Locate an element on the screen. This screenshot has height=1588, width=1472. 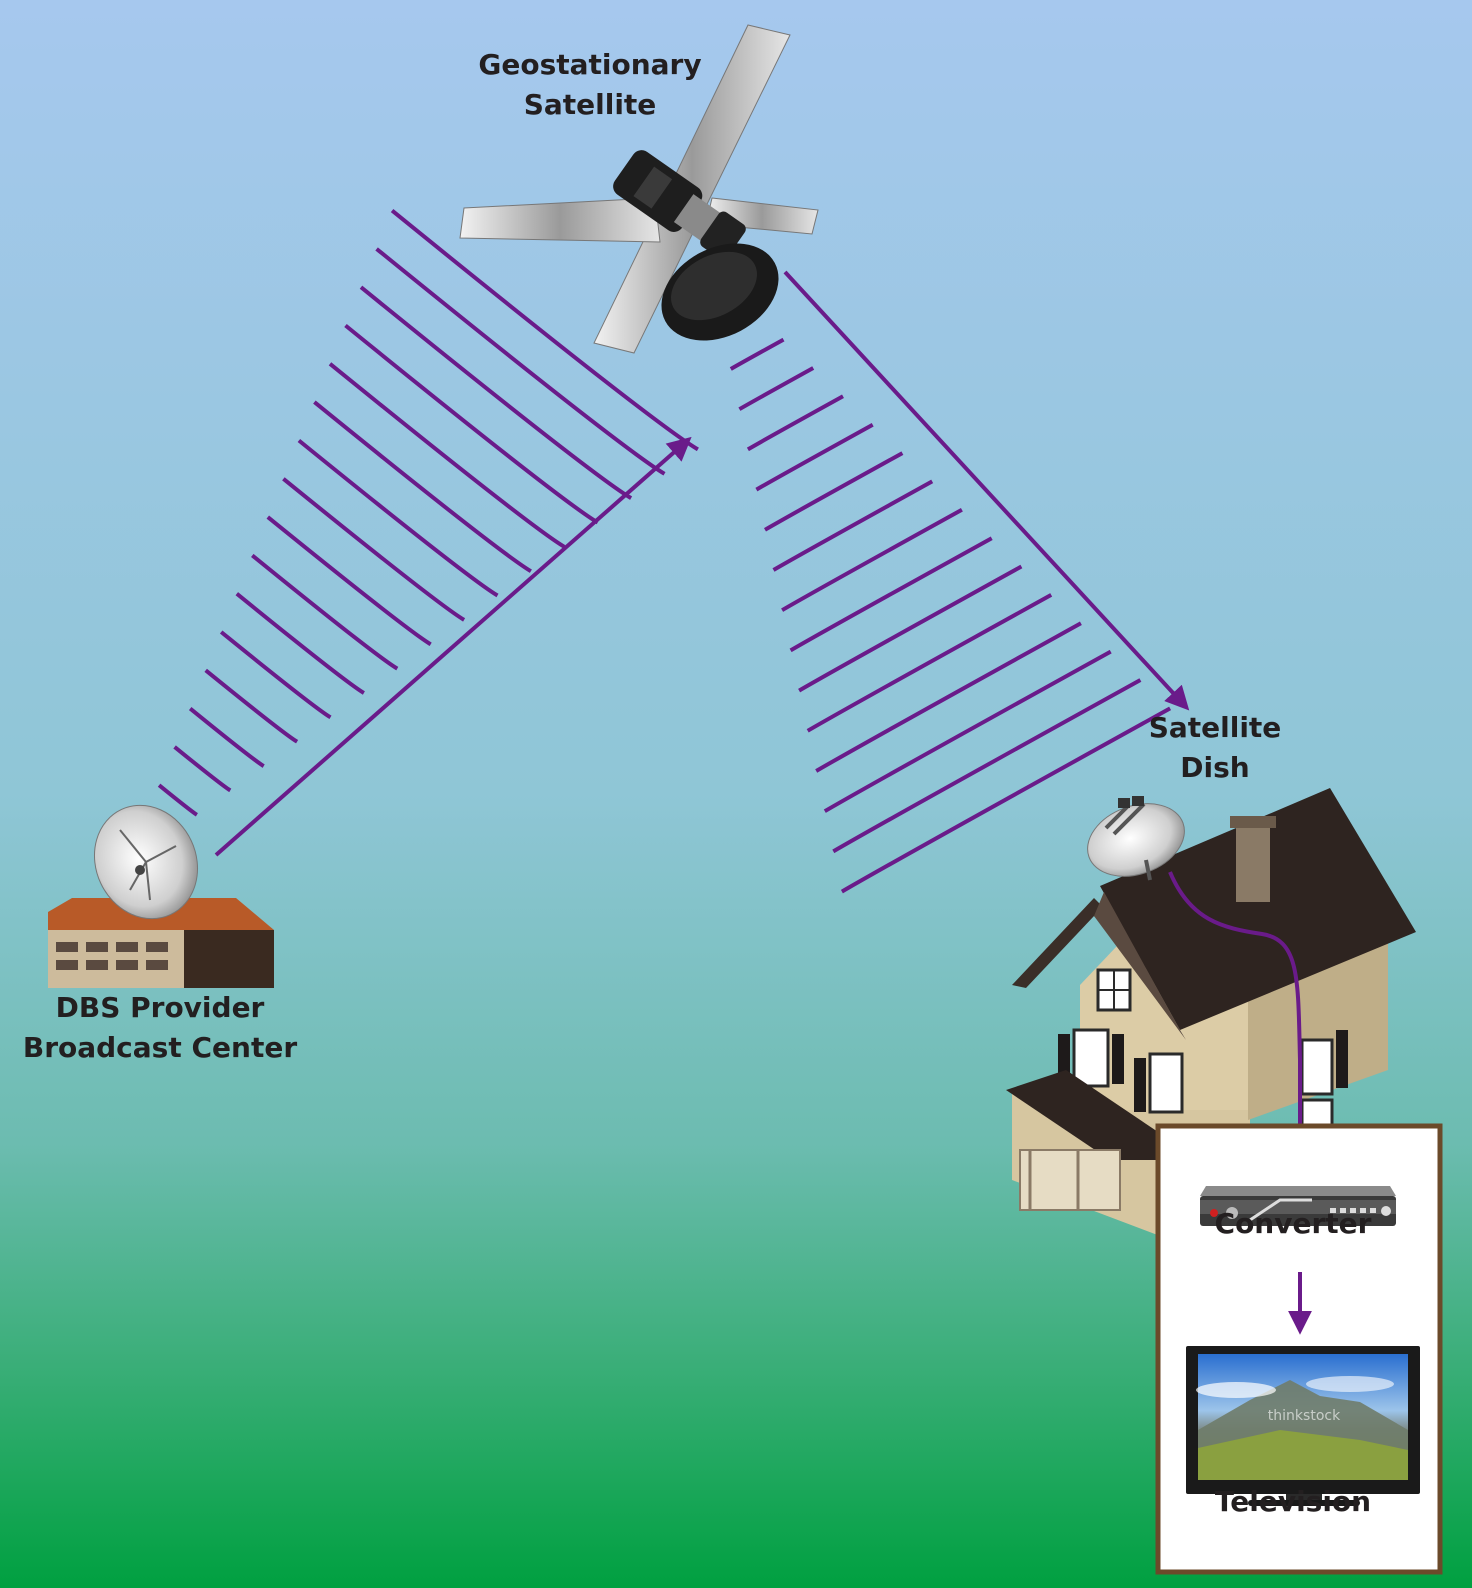
provider-label: DBS Provider Broadcast Center is located at coordinates (160, 1028).